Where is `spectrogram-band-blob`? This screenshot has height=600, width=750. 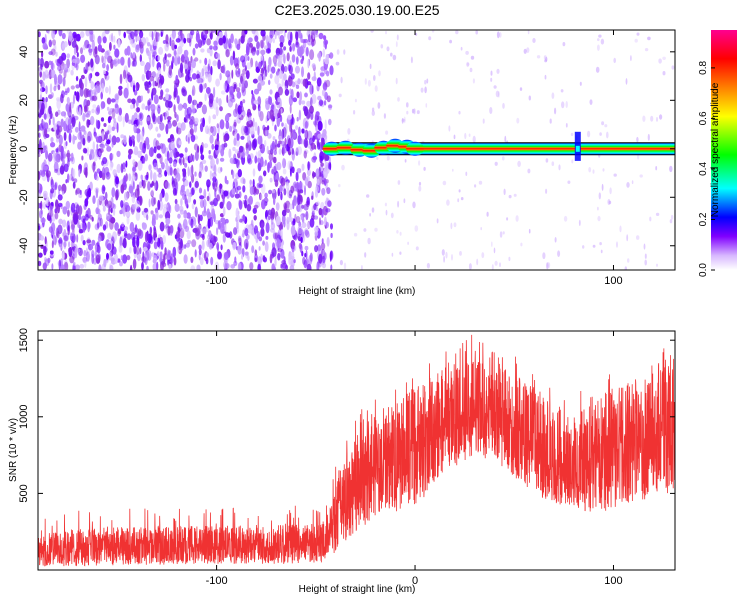
spectrogram-band-blob is located at coordinates (345, 147).